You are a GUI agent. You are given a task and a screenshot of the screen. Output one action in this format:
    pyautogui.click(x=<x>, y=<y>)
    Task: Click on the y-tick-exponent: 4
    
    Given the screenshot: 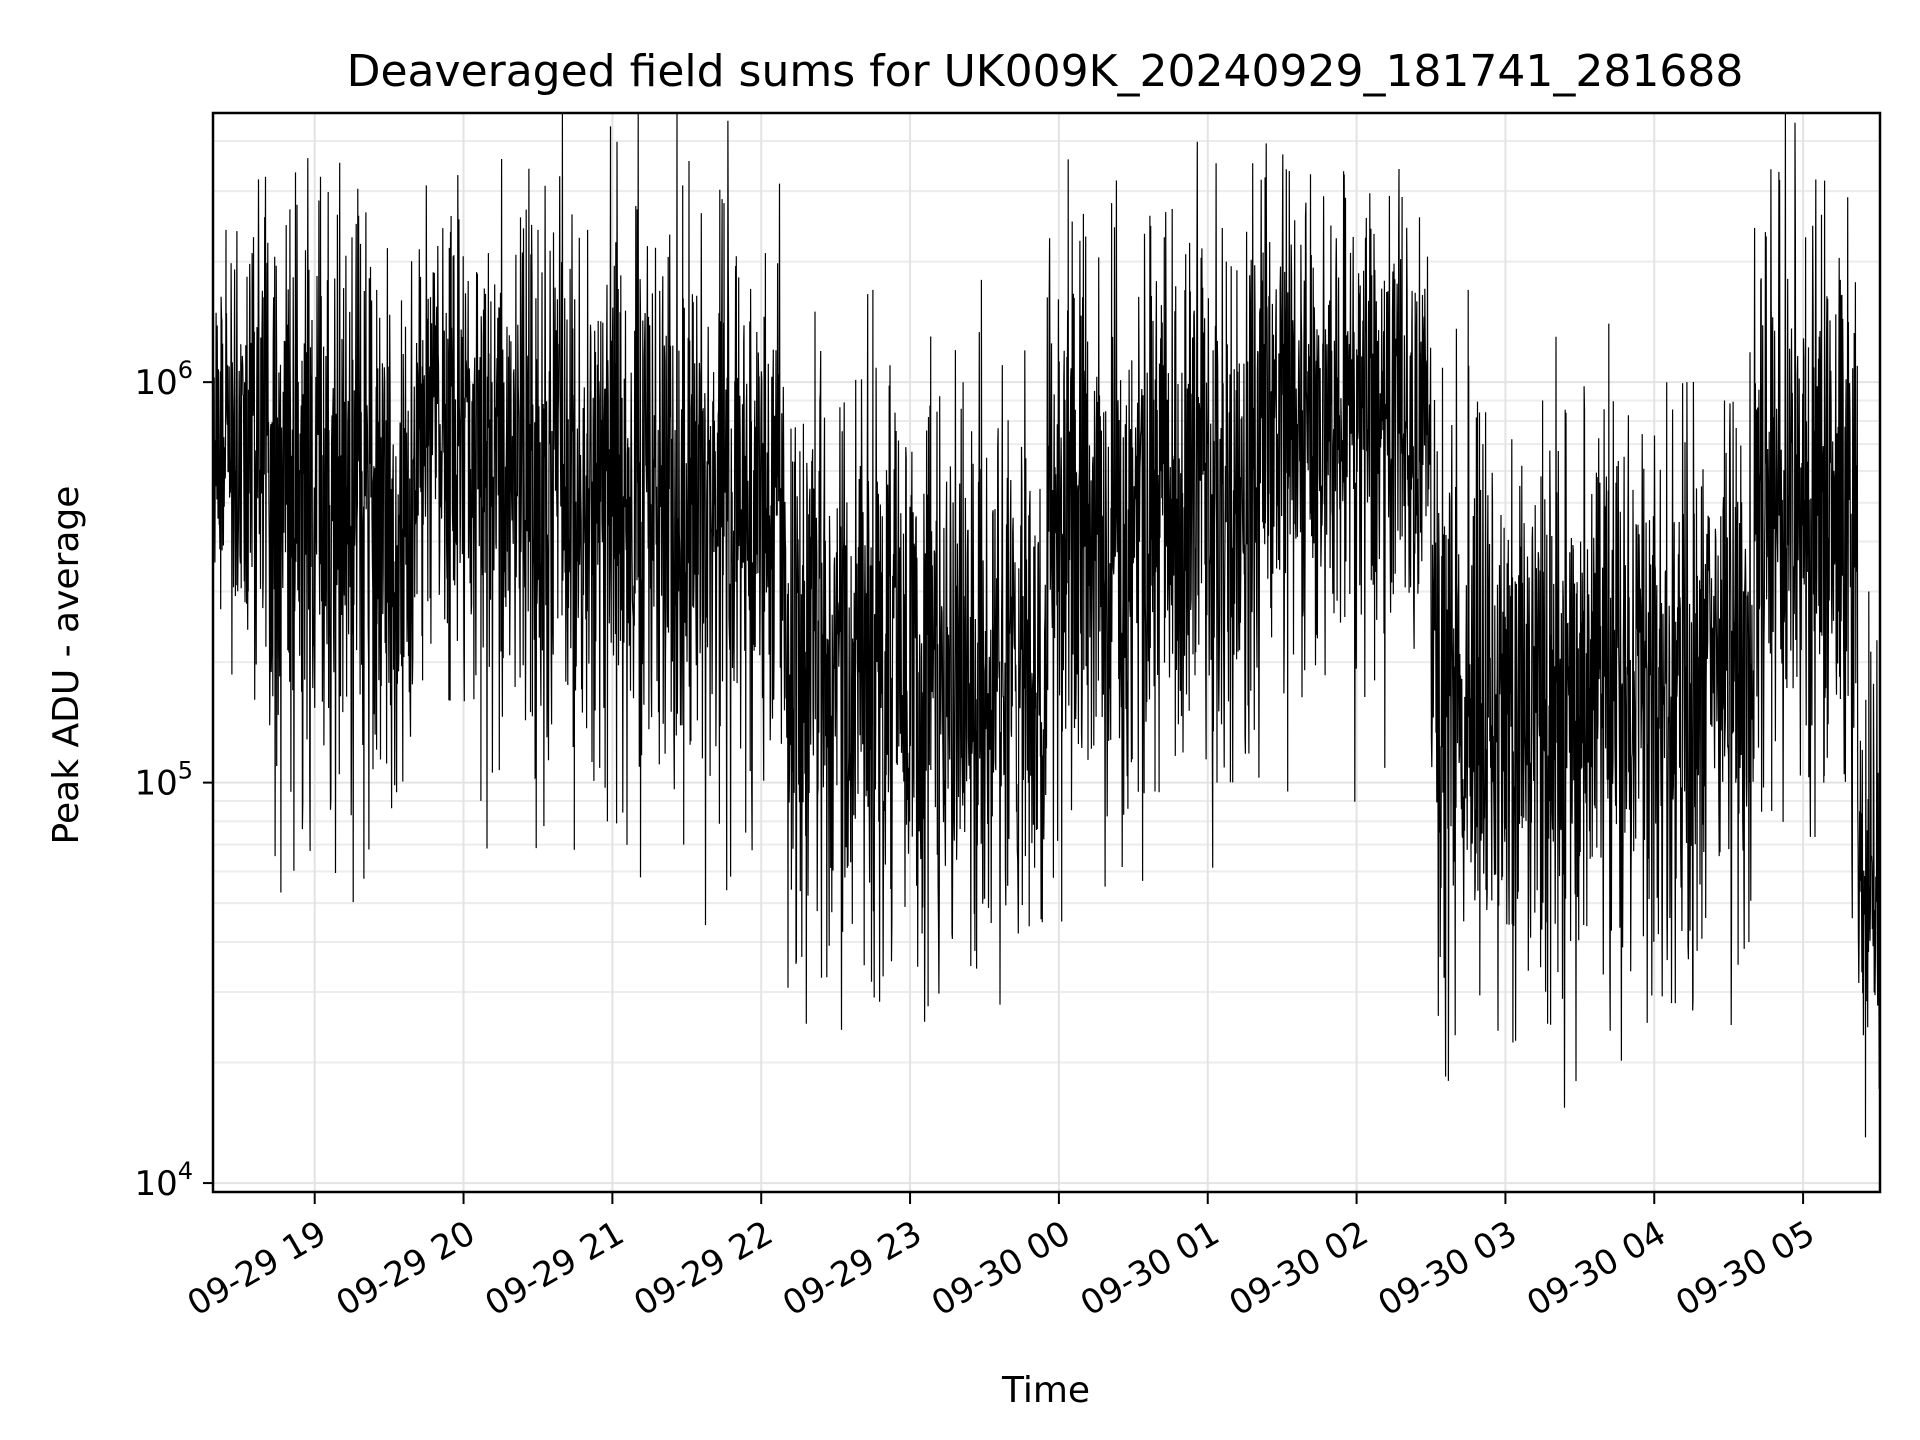 What is the action you would take?
    pyautogui.click(x=185, y=1171)
    